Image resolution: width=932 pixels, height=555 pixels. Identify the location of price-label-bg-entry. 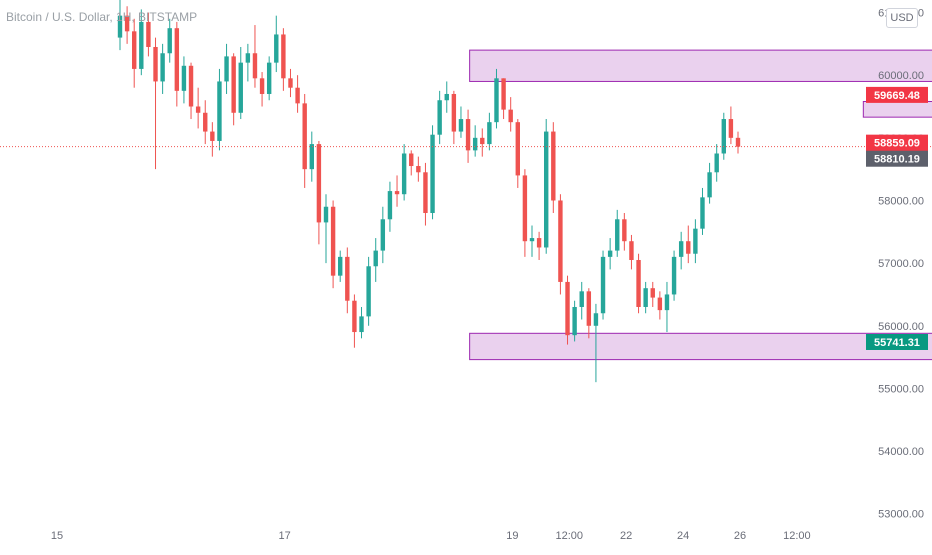
(897, 158).